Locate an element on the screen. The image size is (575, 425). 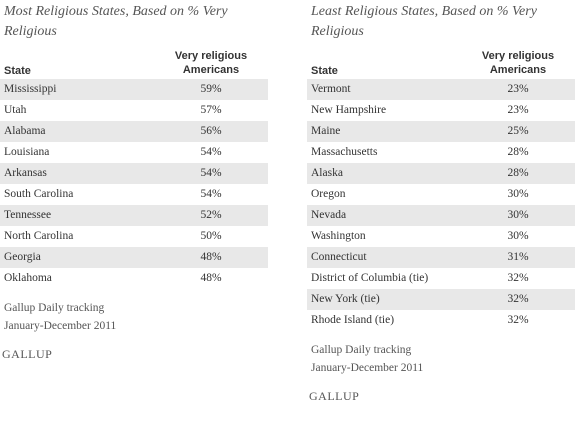
table-row: Arkansas 54% is located at coordinates (134, 173).